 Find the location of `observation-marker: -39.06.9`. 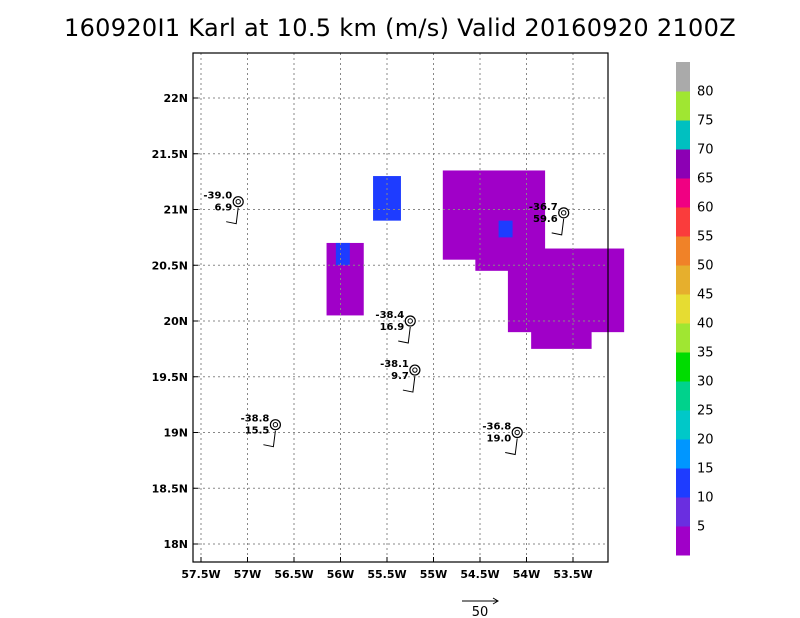

observation-marker: -39.06.9 is located at coordinates (223, 208).